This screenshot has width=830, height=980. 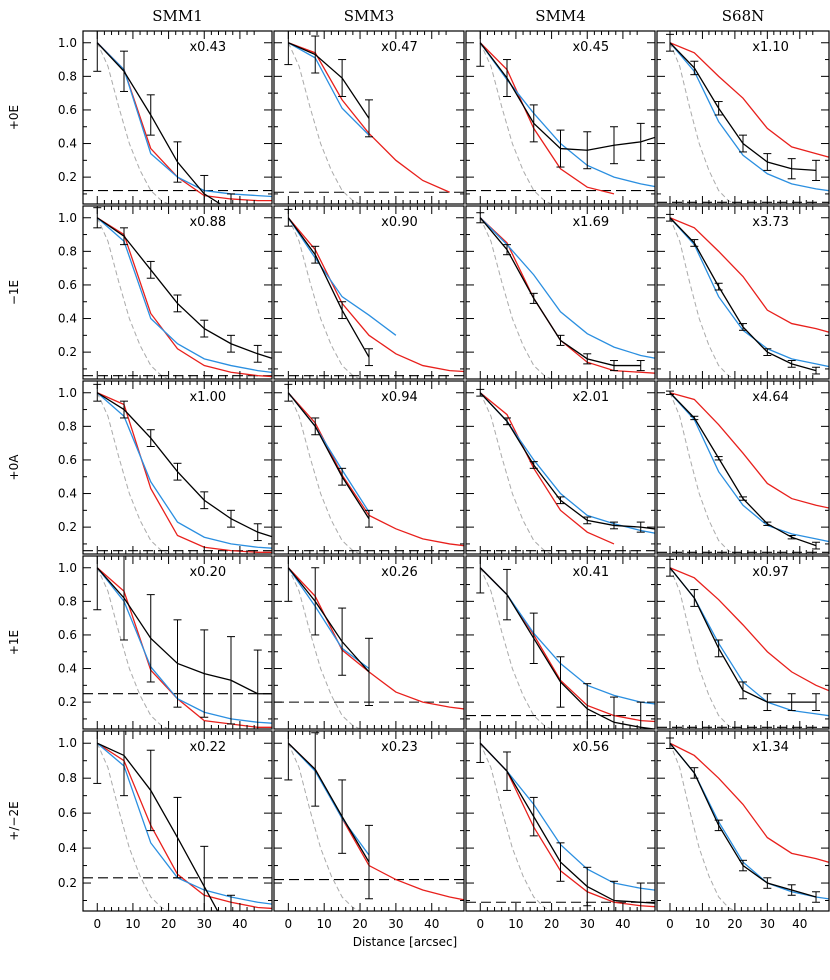 I want to click on panel-+1E-SMM1: 0.2 0.4 0.6 0.8 1.0 x0.20, so click(x=165, y=642).